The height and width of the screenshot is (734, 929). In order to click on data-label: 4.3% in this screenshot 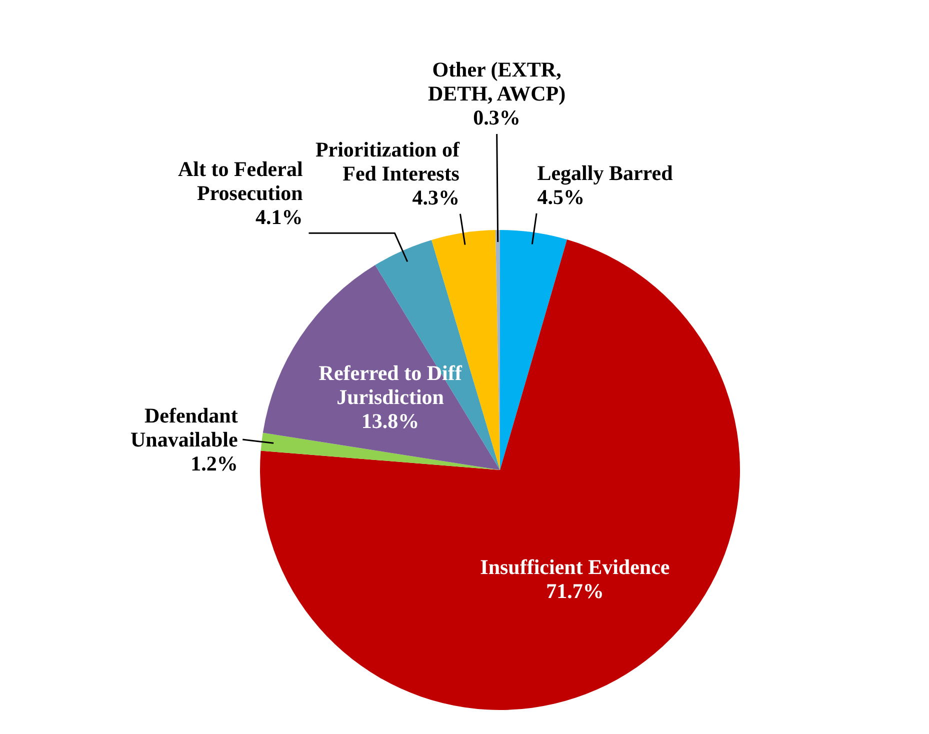, I will do `click(436, 197)`.